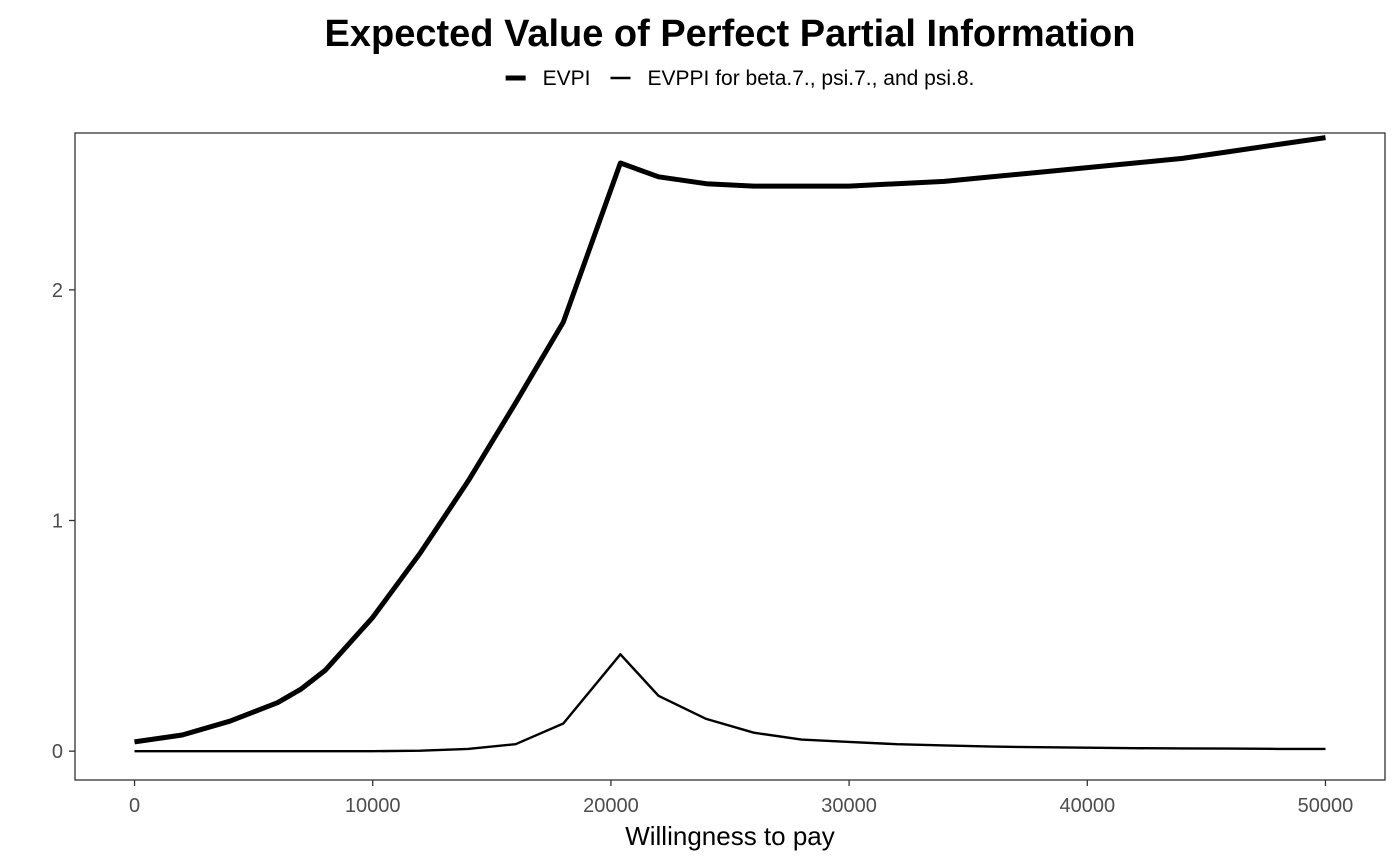 The image size is (1400, 866). What do you see at coordinates (373, 806) in the screenshot?
I see `x-tick-label: 10000` at bounding box center [373, 806].